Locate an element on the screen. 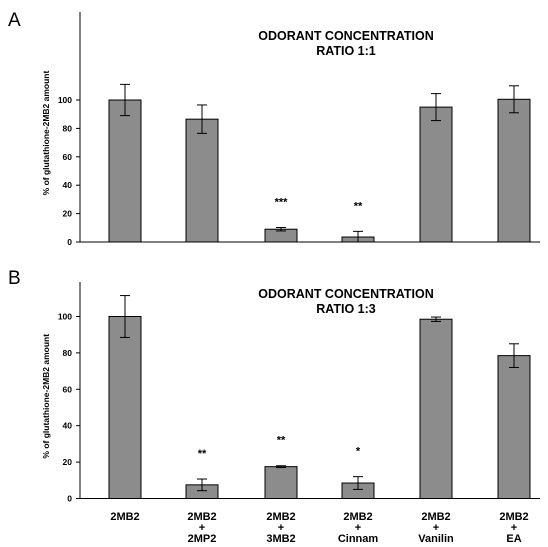  x-category-label-5: 2MB2 + Vanilin is located at coordinates (436, 528).